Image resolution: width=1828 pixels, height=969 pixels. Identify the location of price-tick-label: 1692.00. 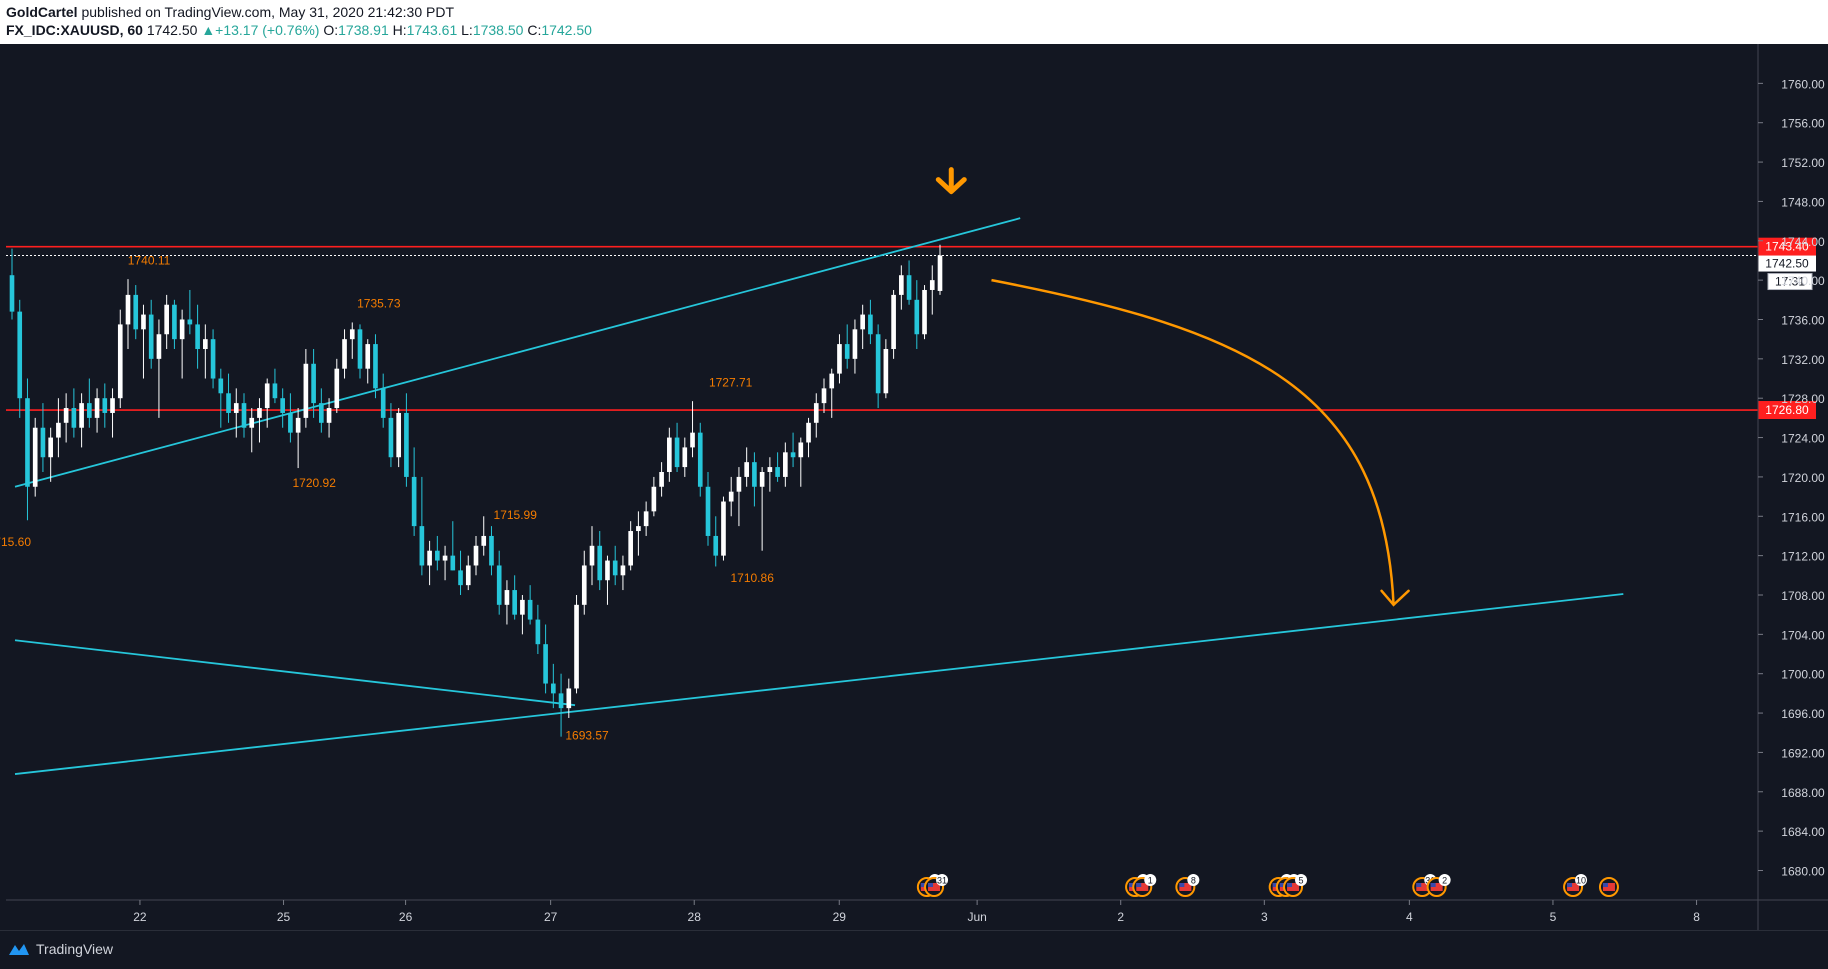
(1803, 753).